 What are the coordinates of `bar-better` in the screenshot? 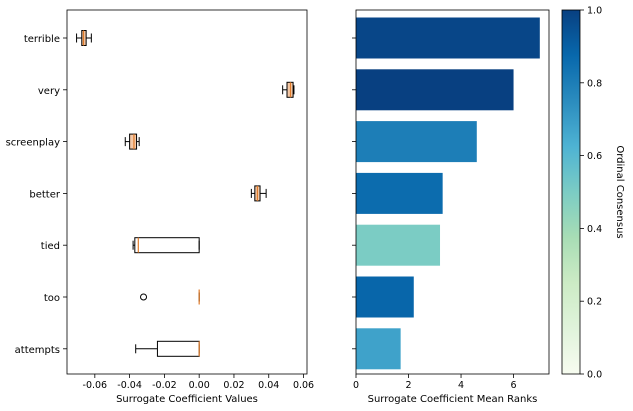 It's located at (399, 193).